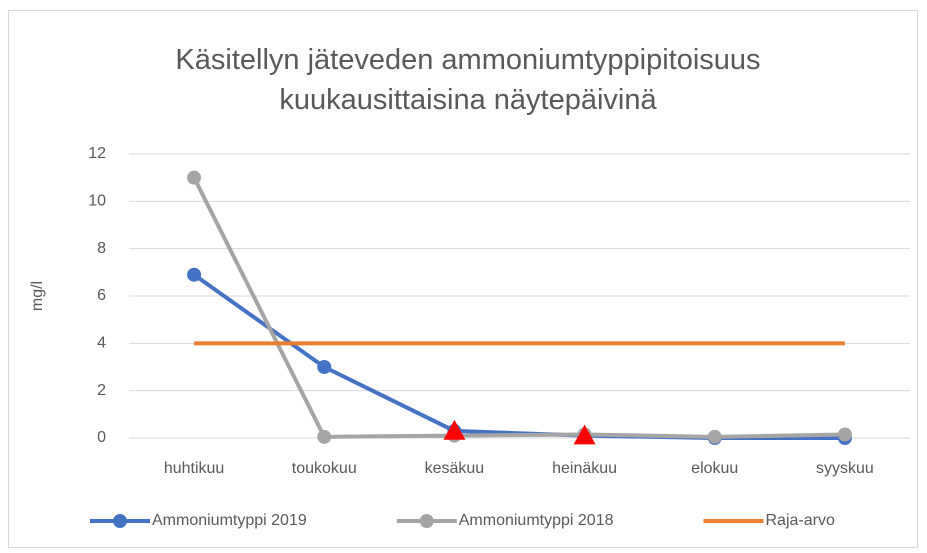 This screenshot has height=553, width=927. Describe the element at coordinates (455, 468) in the screenshot. I see `x-tick-label: kesäkuu` at that location.